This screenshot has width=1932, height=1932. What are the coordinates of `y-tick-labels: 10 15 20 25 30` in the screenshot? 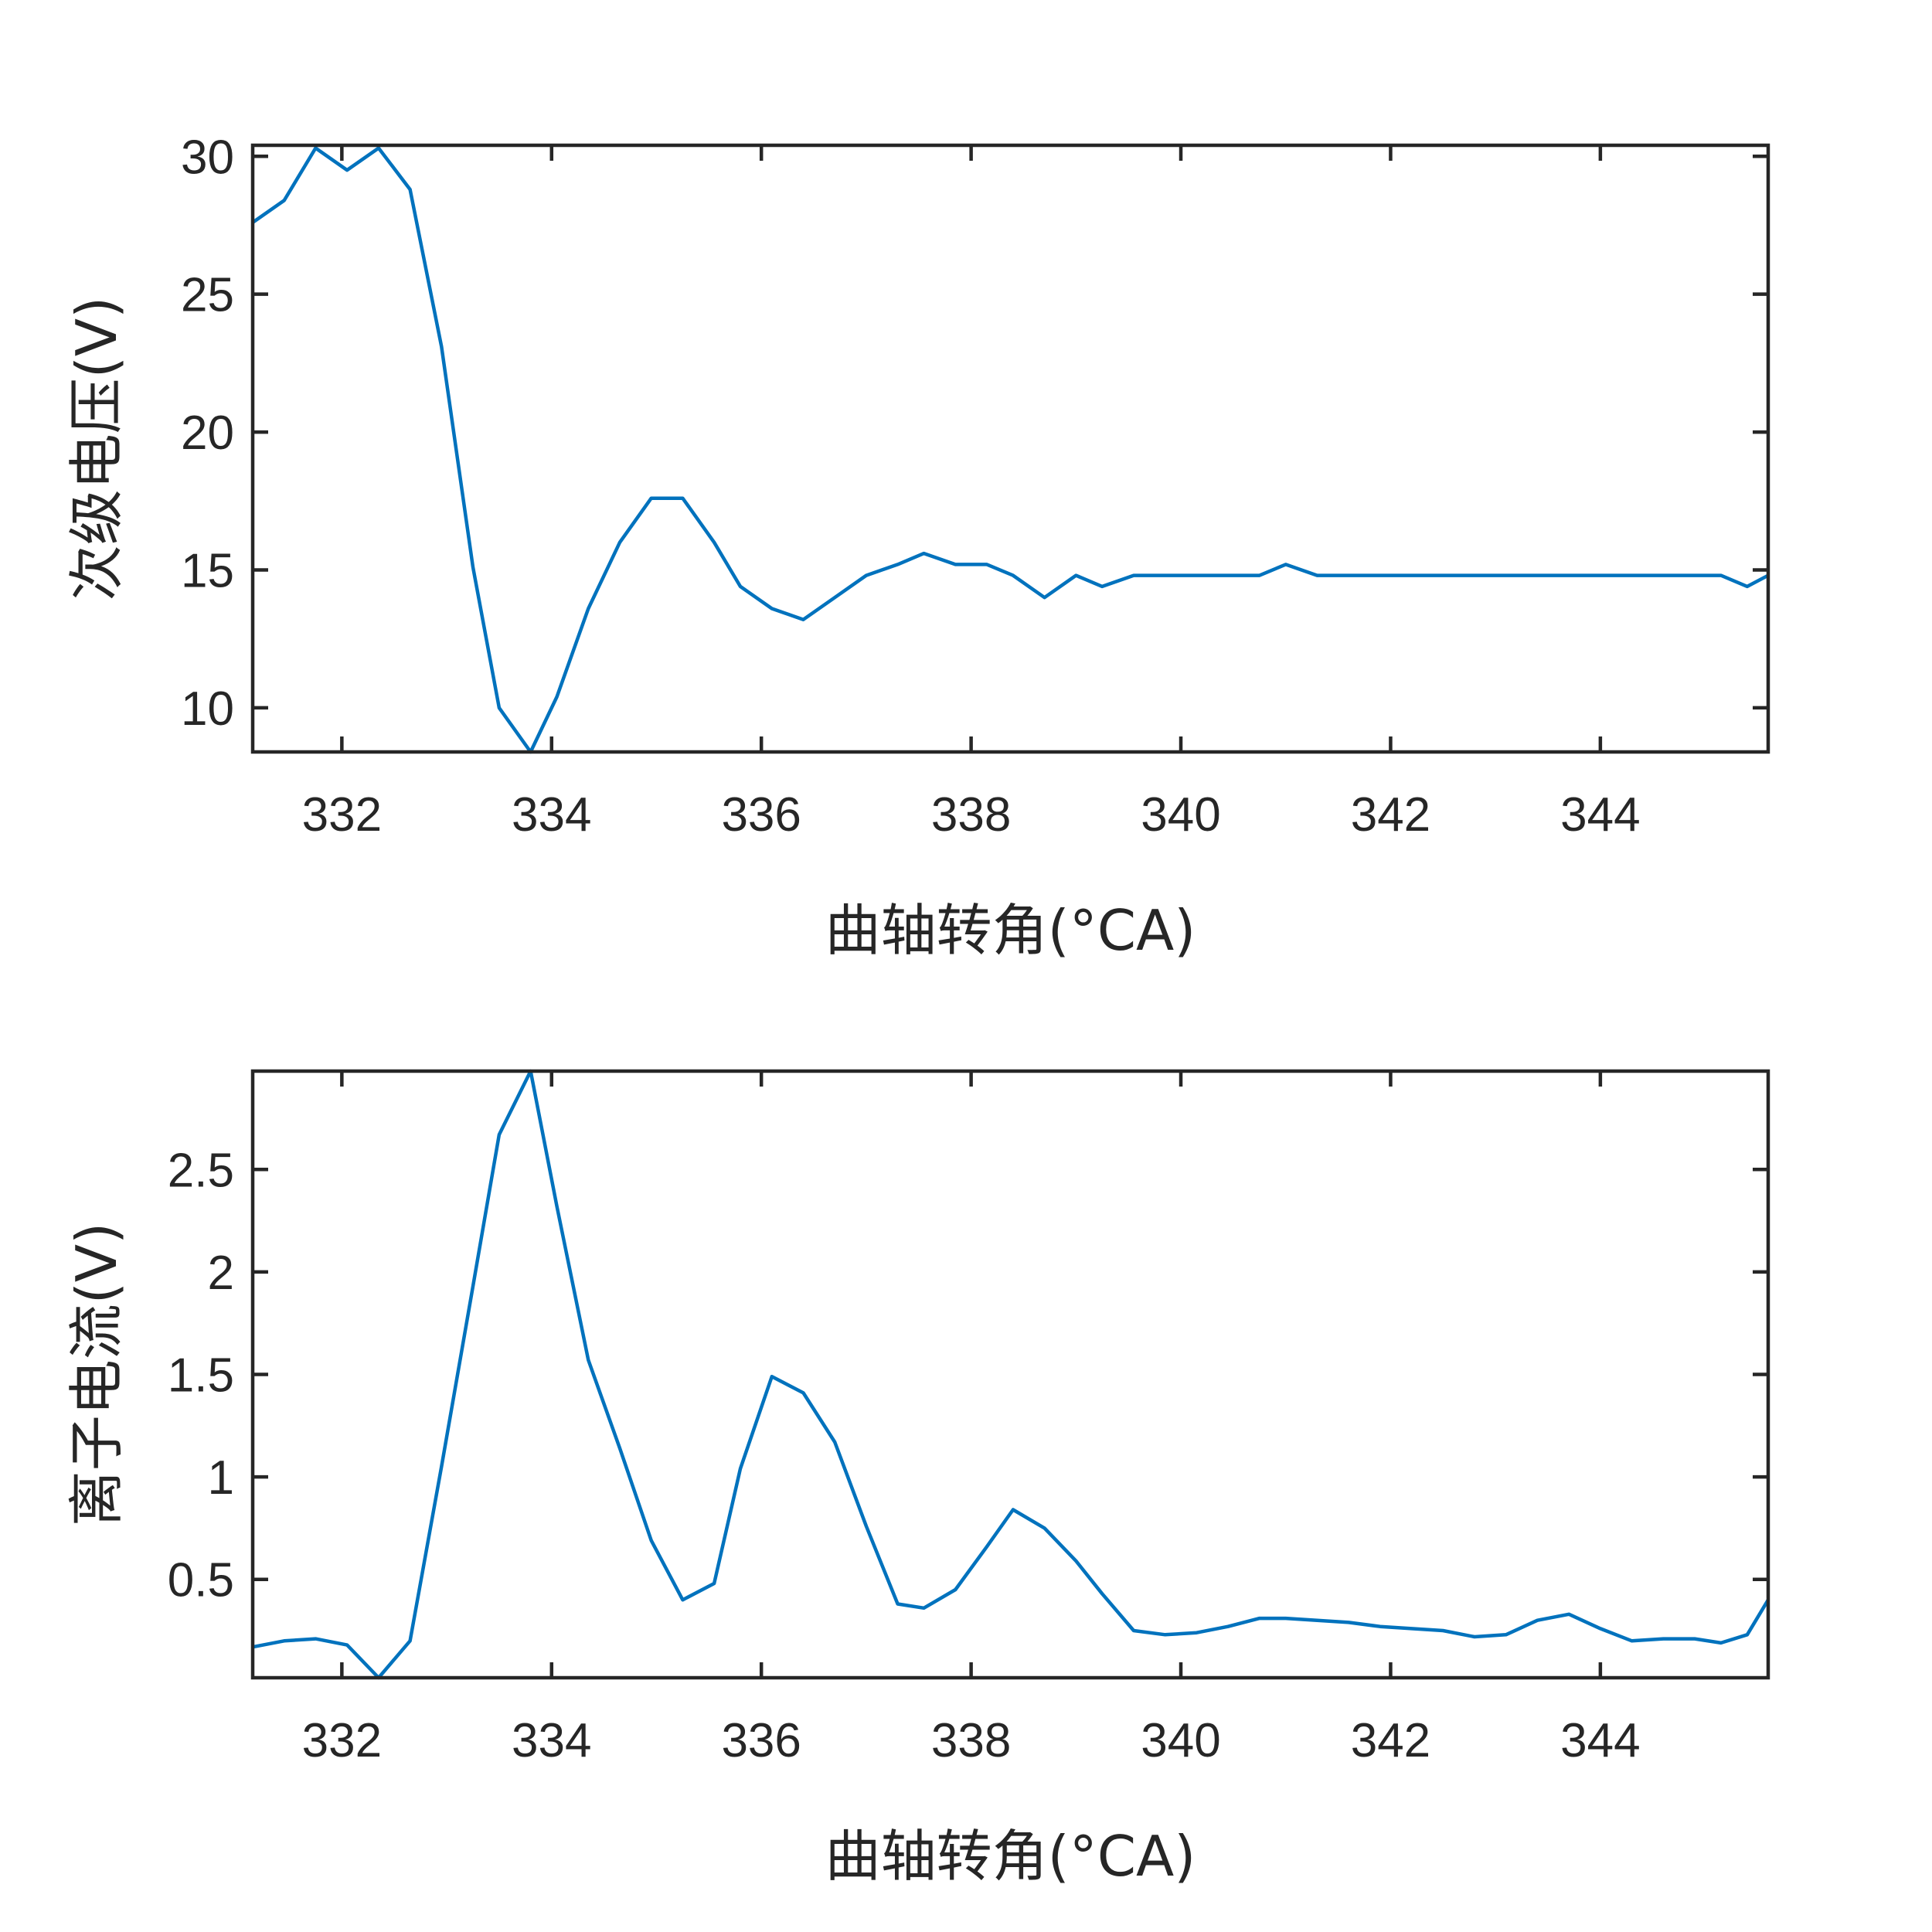 It's located at (207, 434).